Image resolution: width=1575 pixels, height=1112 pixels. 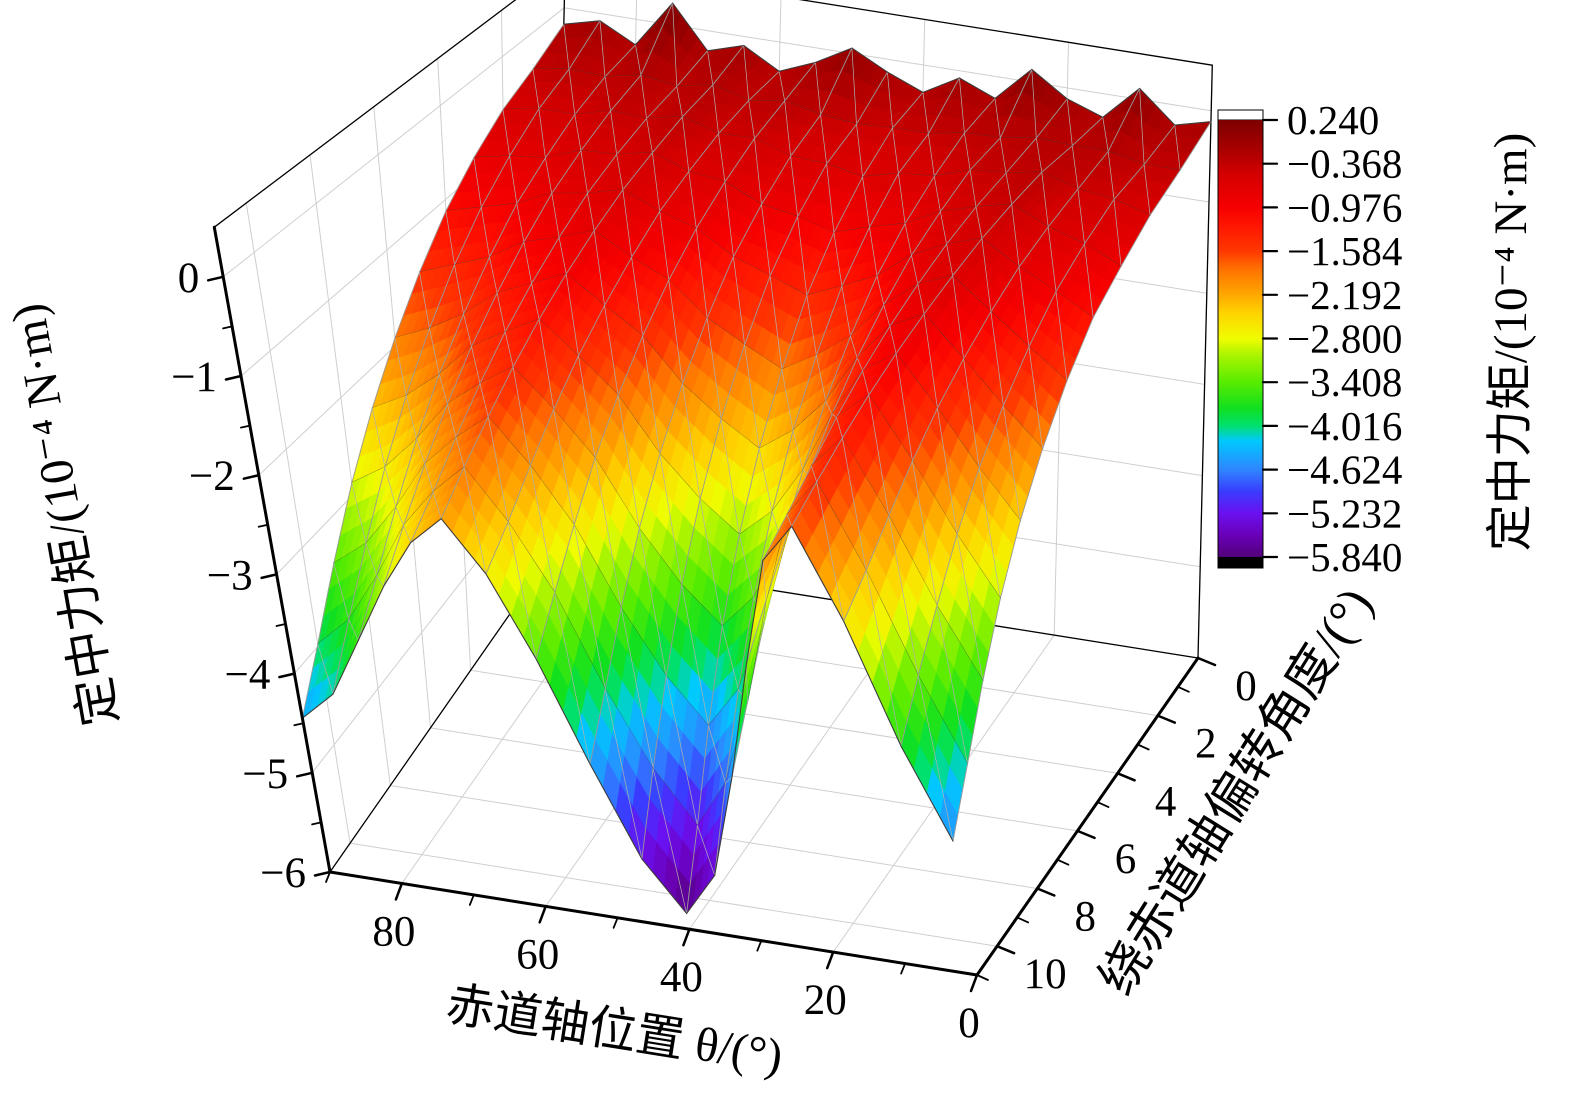 What do you see at coordinates (1344, 470) in the screenshot?
I see `colorbar-tick-label: −4.624` at bounding box center [1344, 470].